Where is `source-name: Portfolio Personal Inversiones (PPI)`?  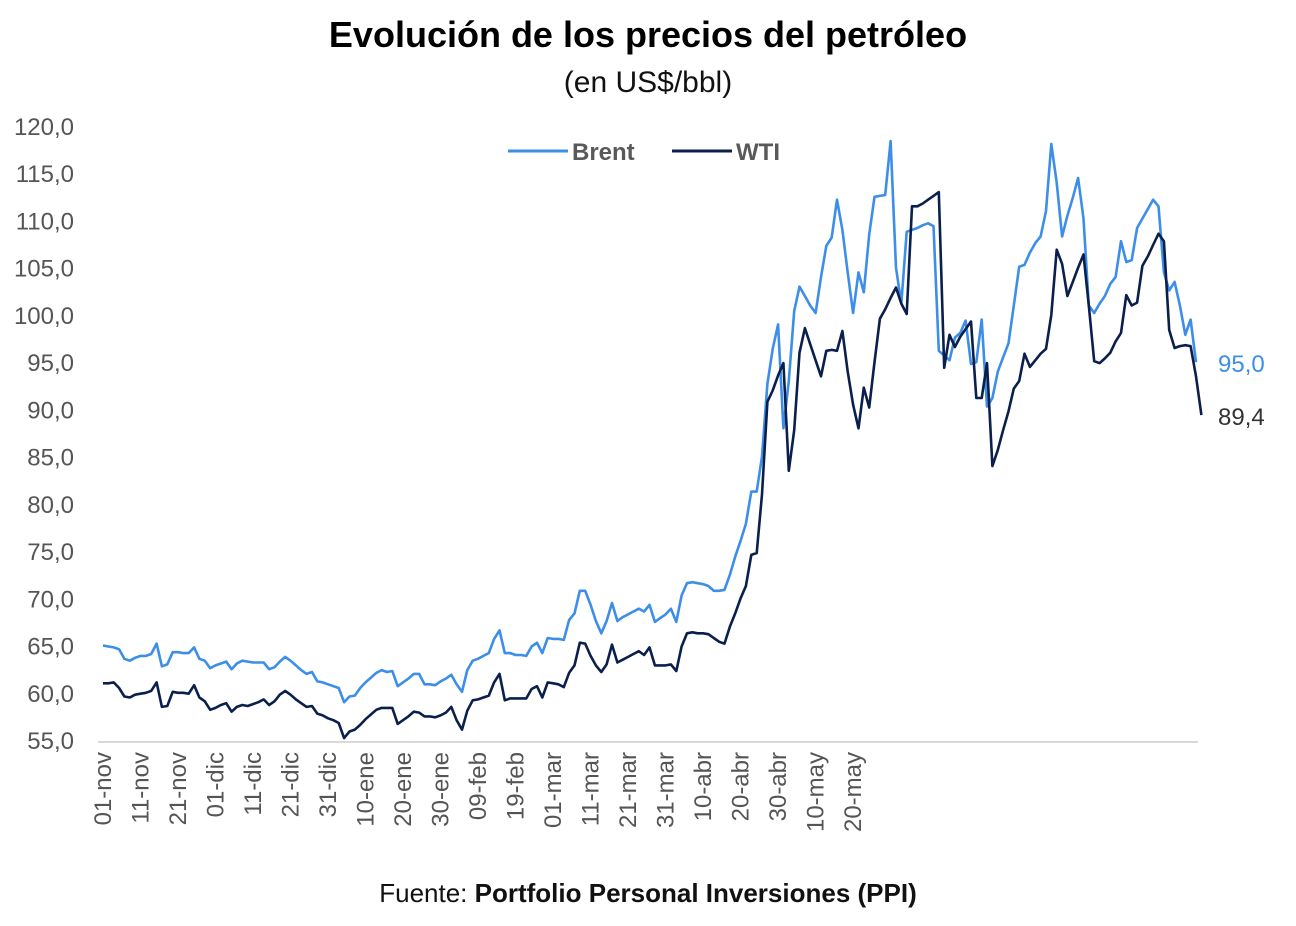
source-name: Portfolio Personal Inversiones (PPI) is located at coordinates (695, 893).